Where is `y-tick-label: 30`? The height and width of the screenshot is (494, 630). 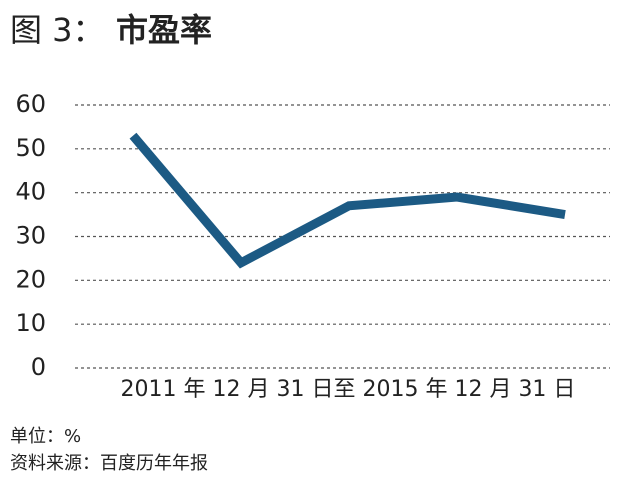
y-tick-label: 30 is located at coordinates (30, 236).